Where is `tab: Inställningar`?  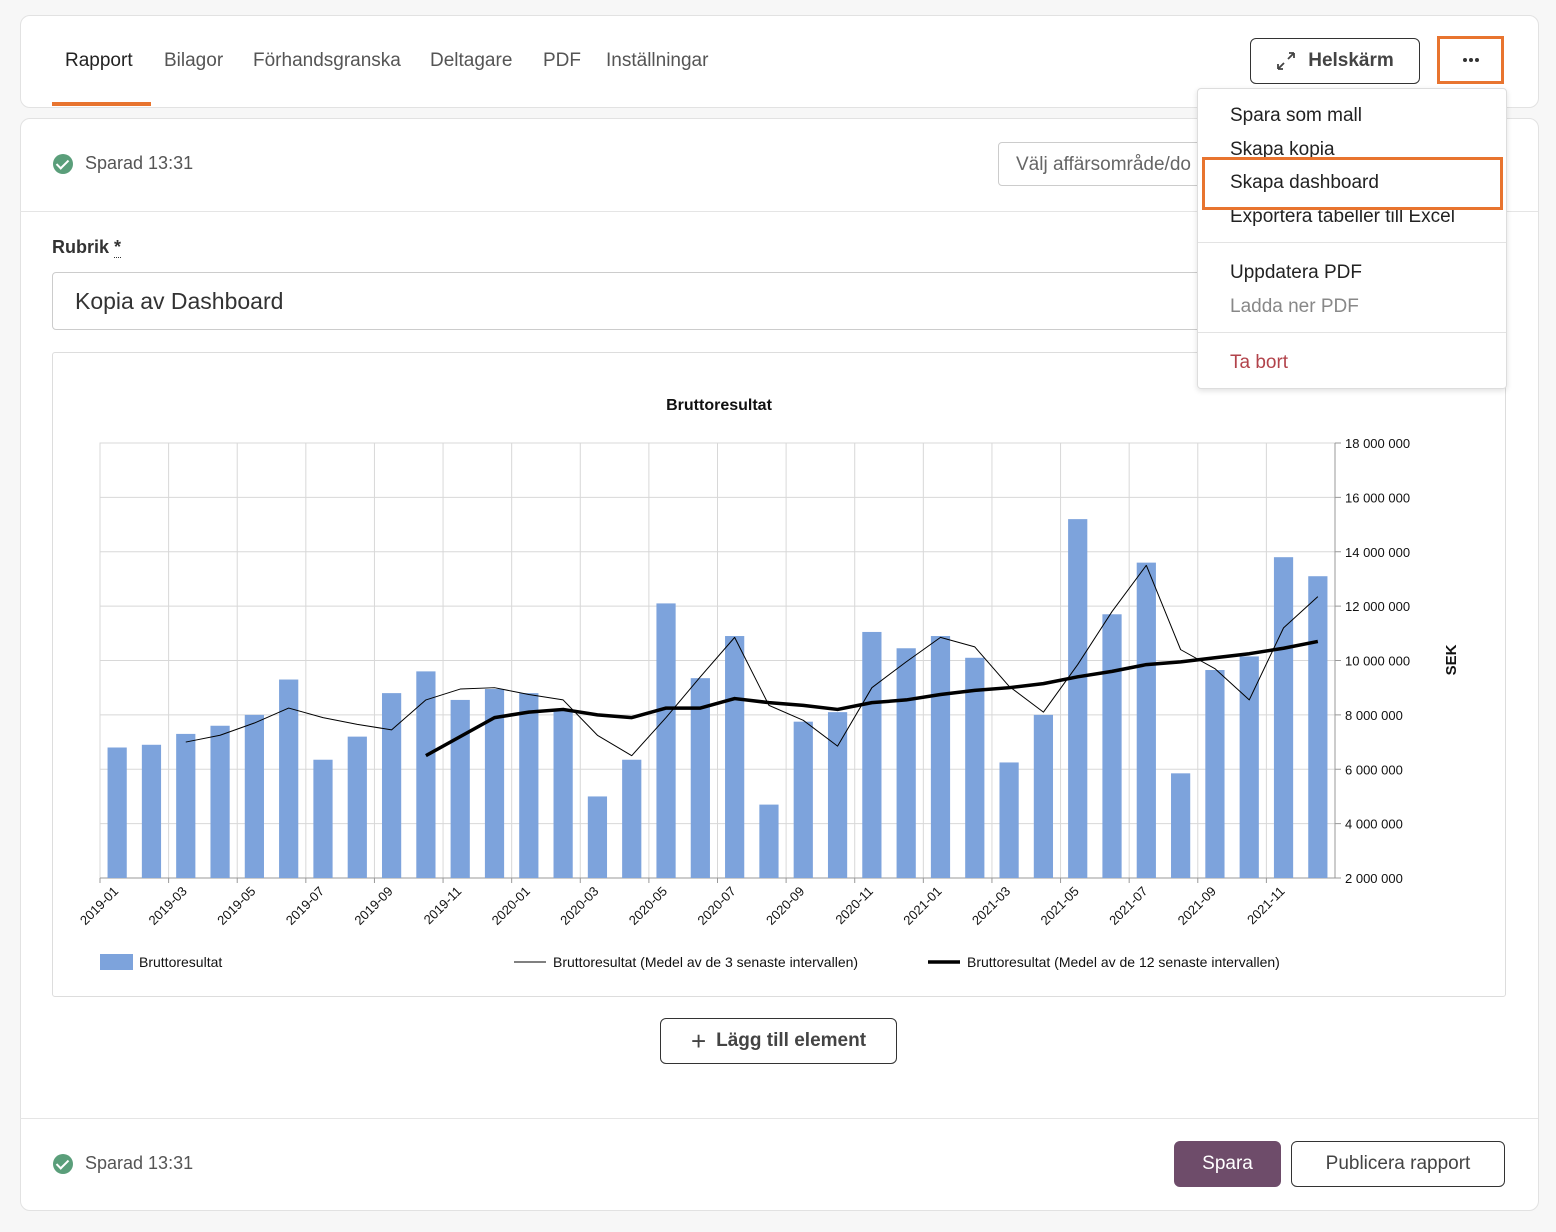
tab: Inställningar is located at coordinates (657, 60).